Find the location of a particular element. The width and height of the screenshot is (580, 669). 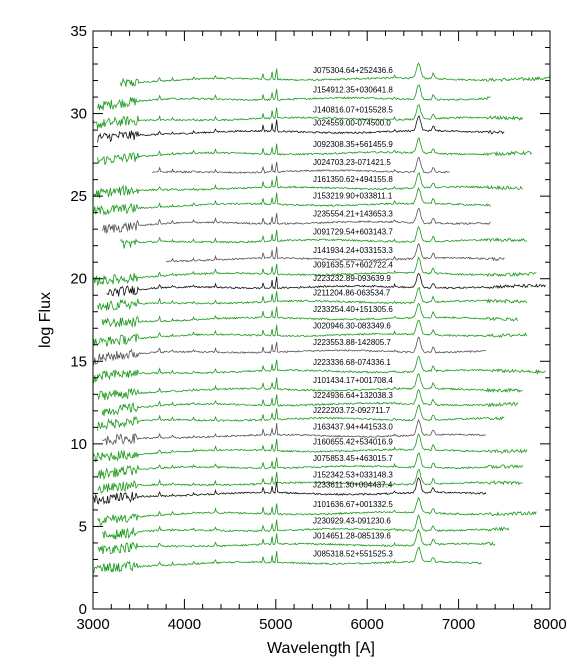

spectrum-label-9: J235554.21+143653.3 is located at coordinates (353, 213).